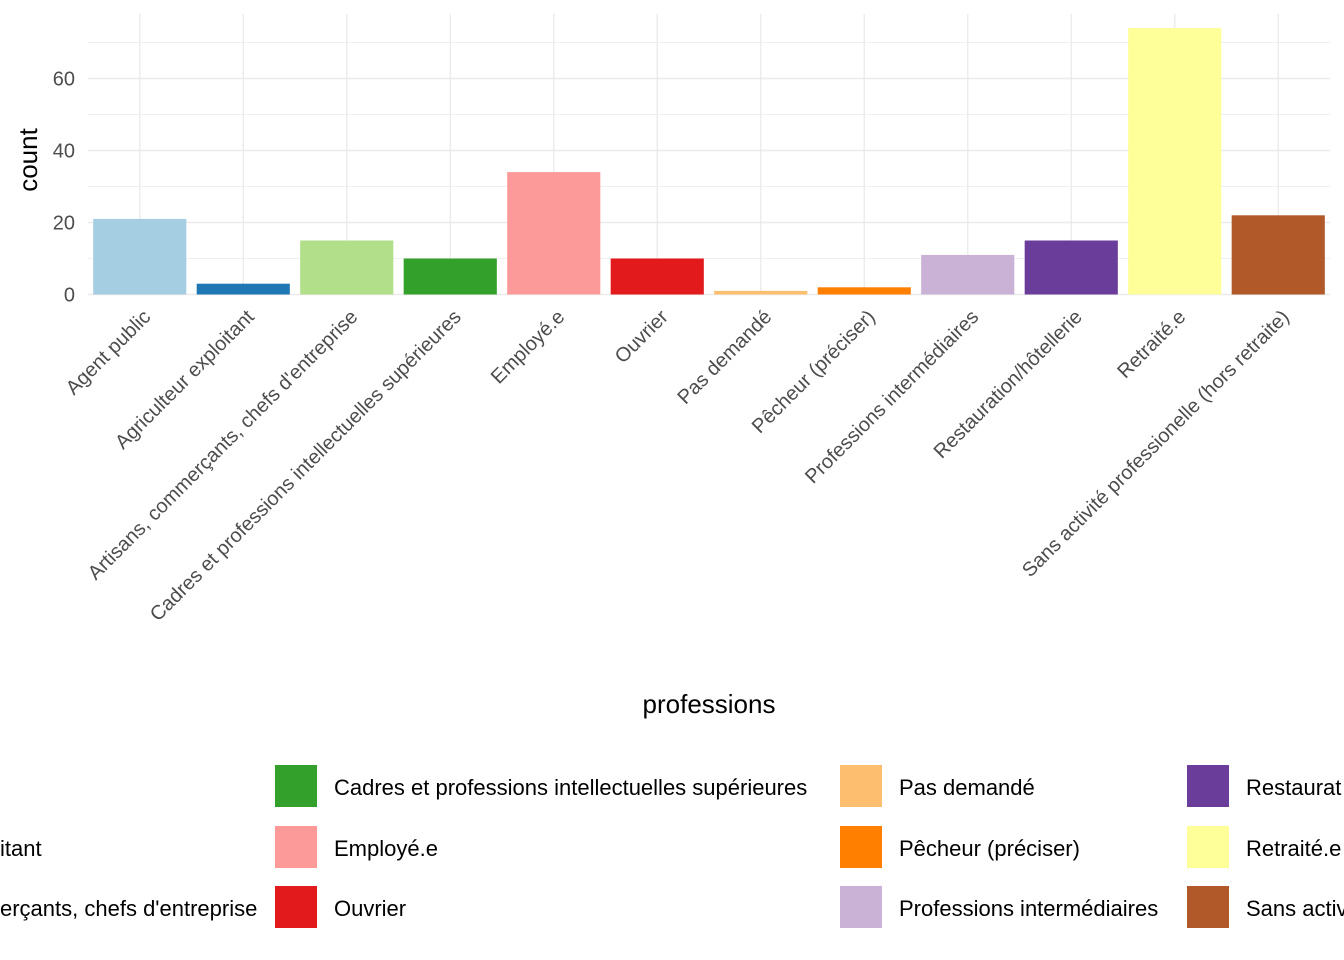 The width and height of the screenshot is (1344, 960). What do you see at coordinates (724, 357) in the screenshot?
I see `x-tick-label: Pas demandé` at bounding box center [724, 357].